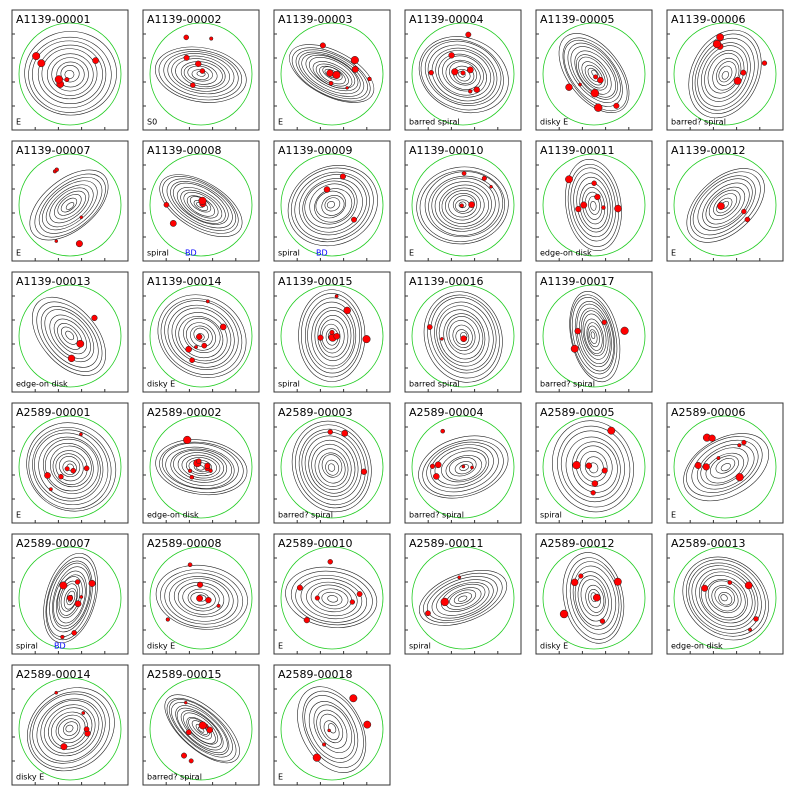 The height and width of the screenshot is (789, 789). What do you see at coordinates (173, 515) in the screenshot?
I see `panel-class: edge-on disk` at bounding box center [173, 515].